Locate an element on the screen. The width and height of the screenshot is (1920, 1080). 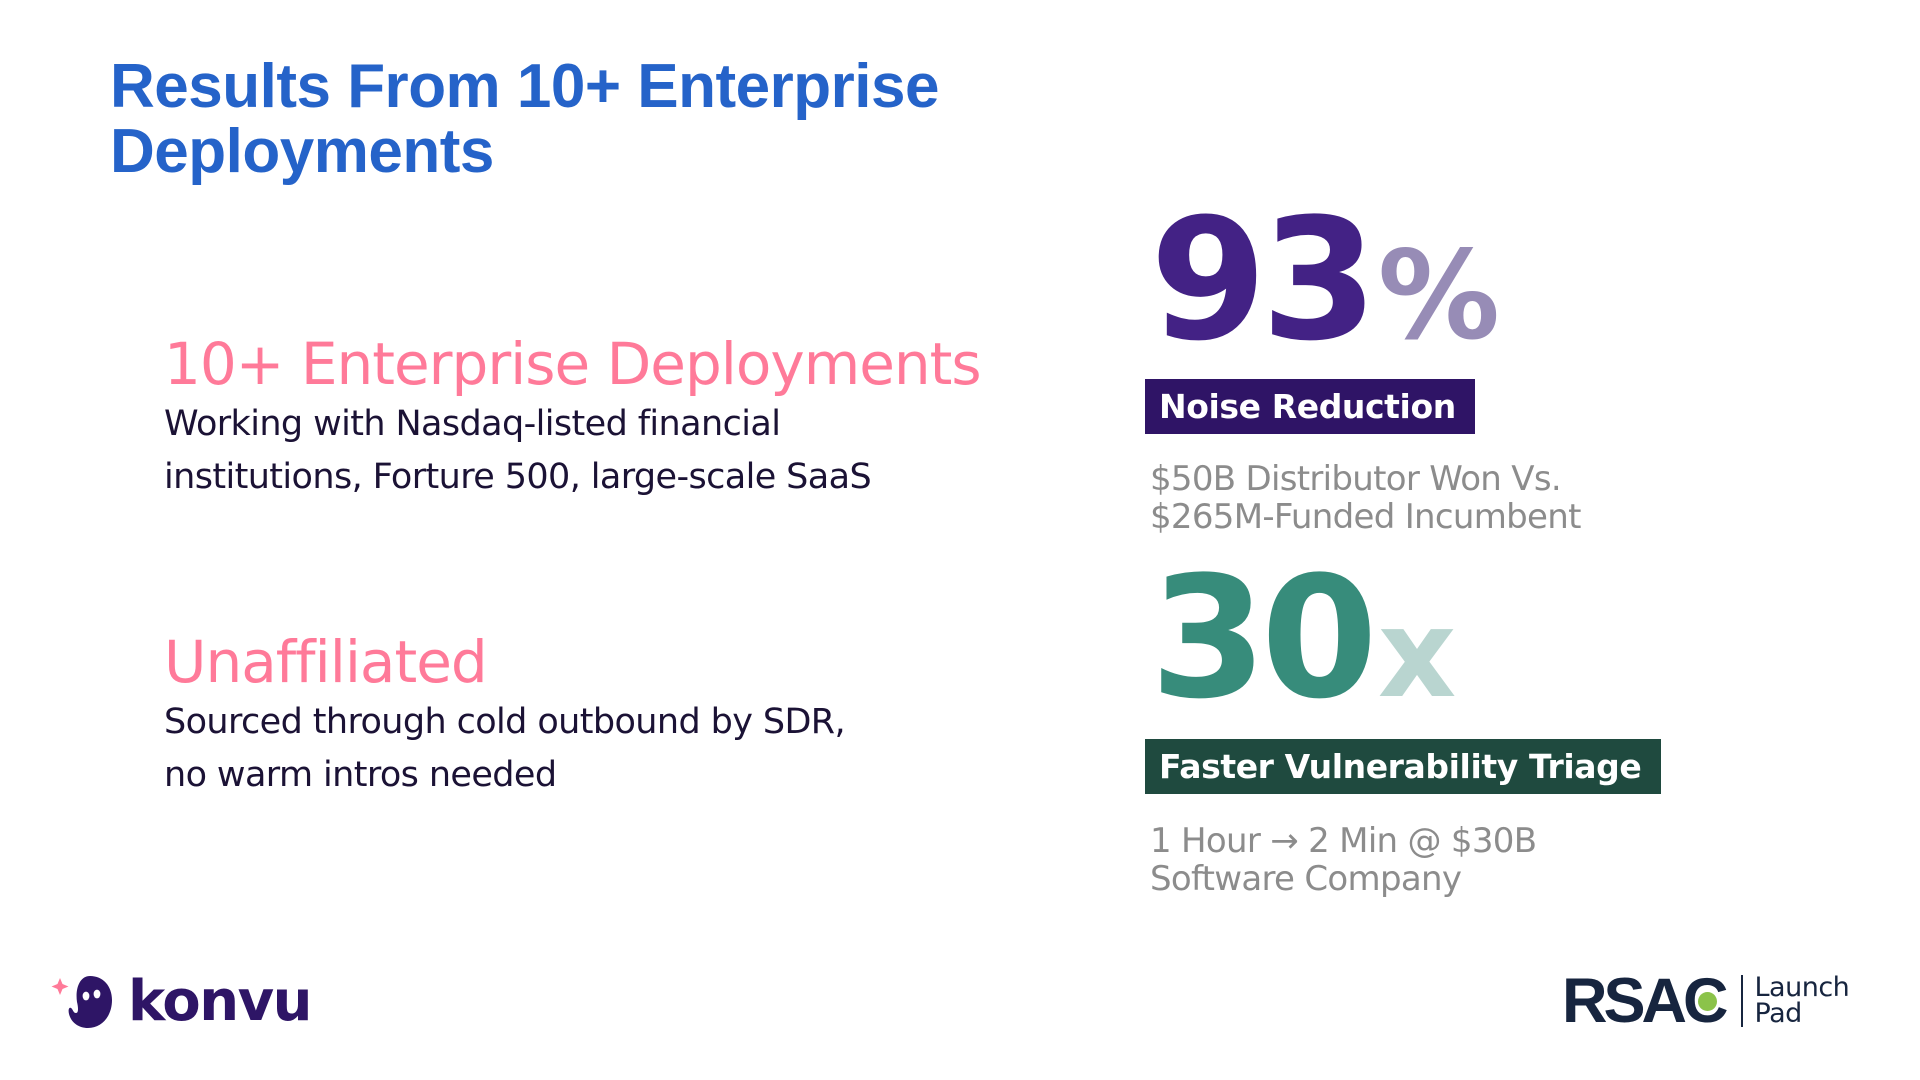
rsac-launch-pad-logo: RSAC Launch Pad is located at coordinates (1706, 1001).